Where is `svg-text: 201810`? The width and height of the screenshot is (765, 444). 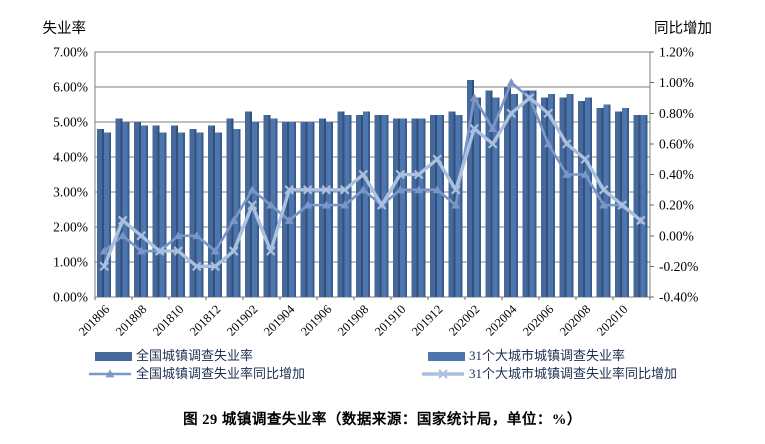
svg-text: 201810 is located at coordinates (168, 320).